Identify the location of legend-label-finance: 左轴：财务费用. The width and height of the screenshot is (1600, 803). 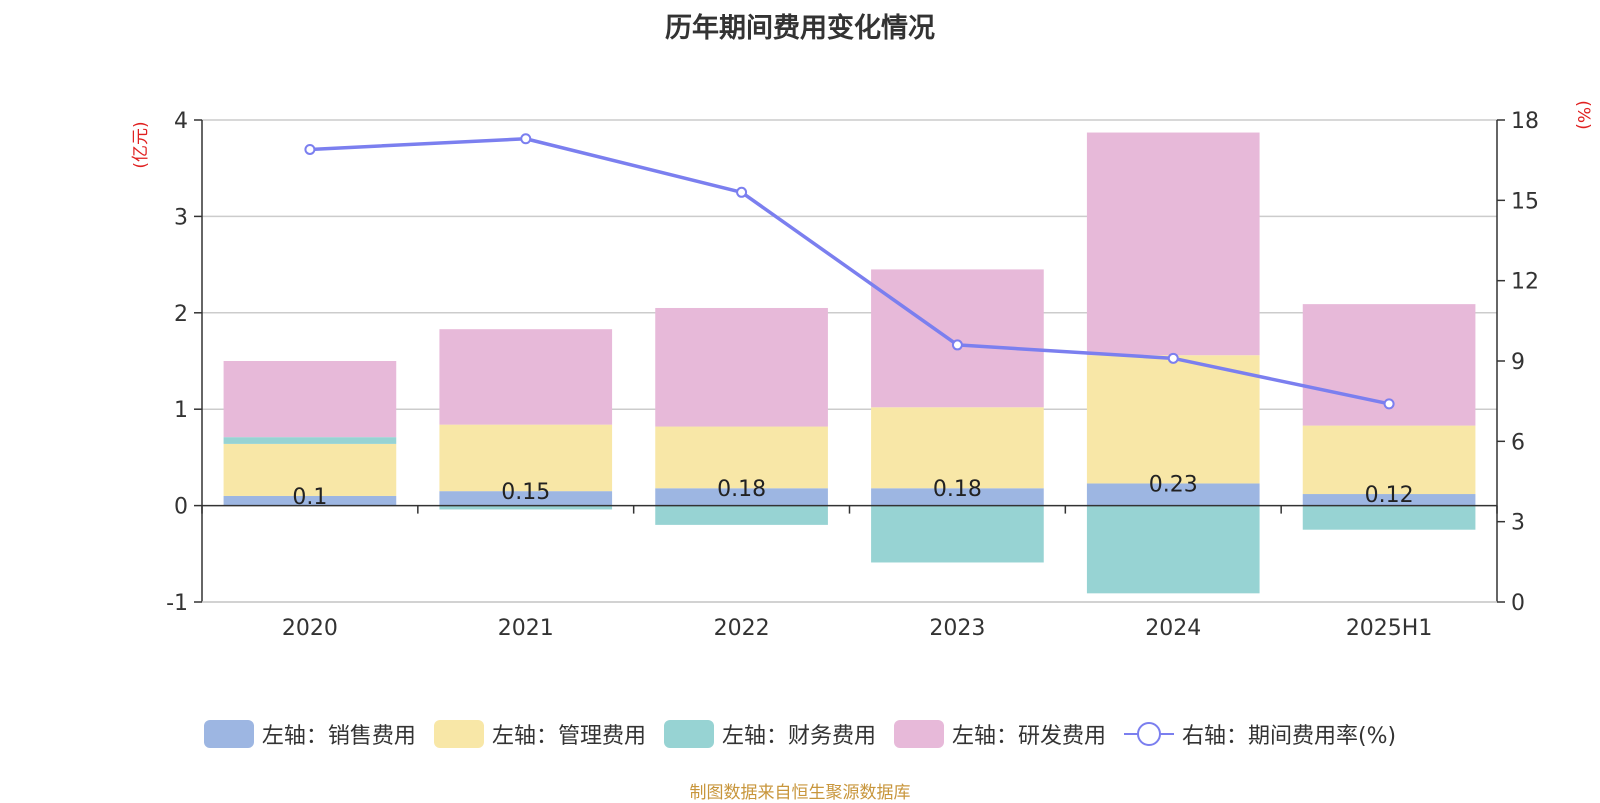
(798, 736).